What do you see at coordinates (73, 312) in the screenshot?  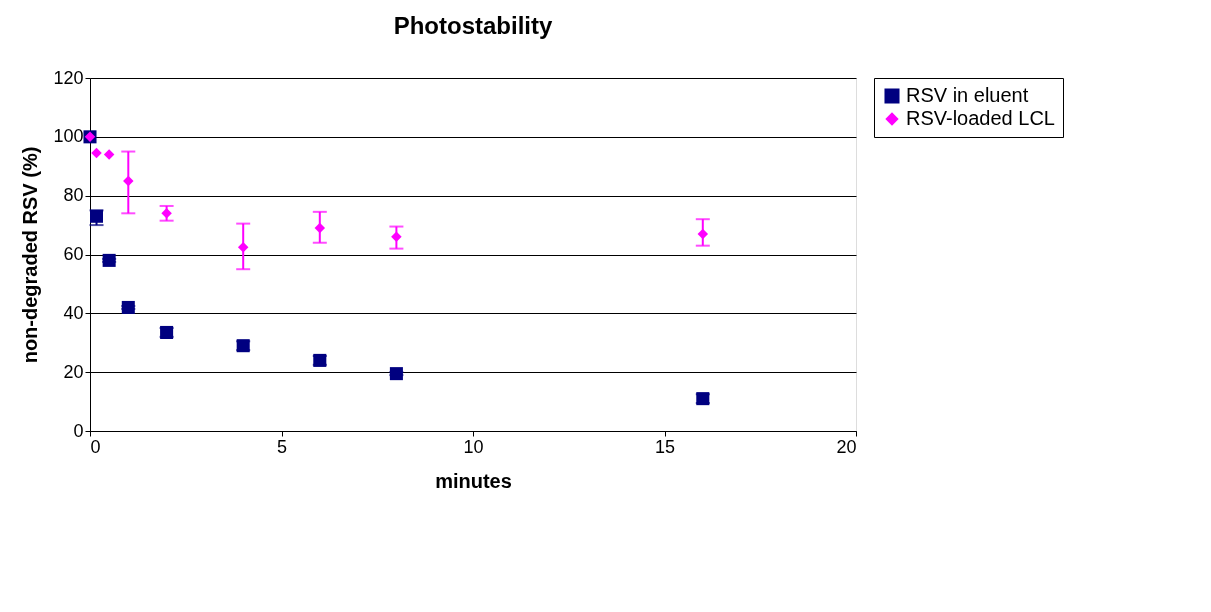 I see `y-tick-label: 40` at bounding box center [73, 312].